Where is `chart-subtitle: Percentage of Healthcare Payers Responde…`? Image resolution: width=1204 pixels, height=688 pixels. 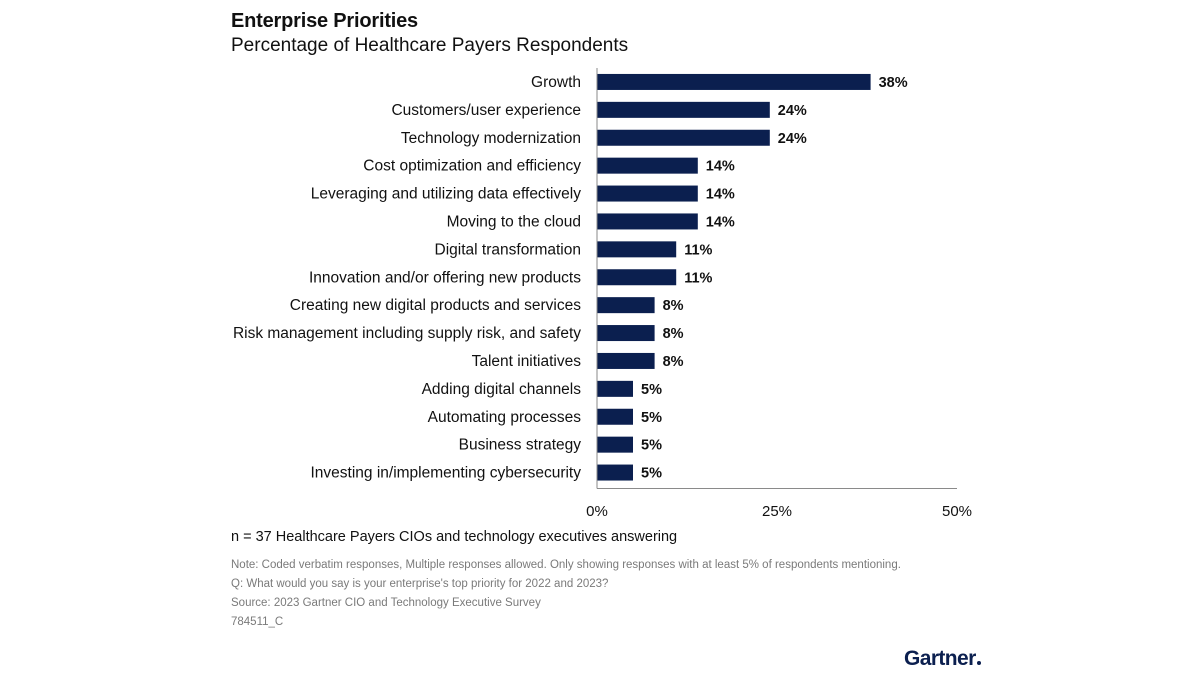 chart-subtitle: Percentage of Healthcare Payers Responde… is located at coordinates (430, 45).